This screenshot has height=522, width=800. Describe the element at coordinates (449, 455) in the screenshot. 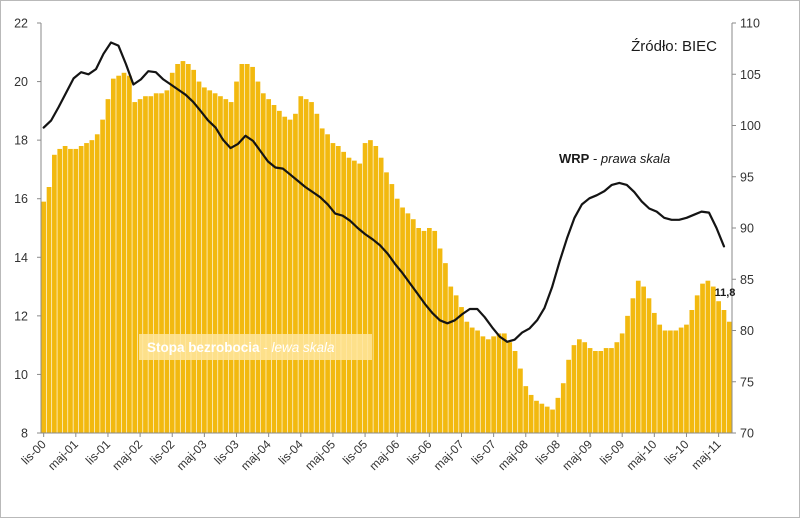

I see `x-tick-label: maj-07` at that location.